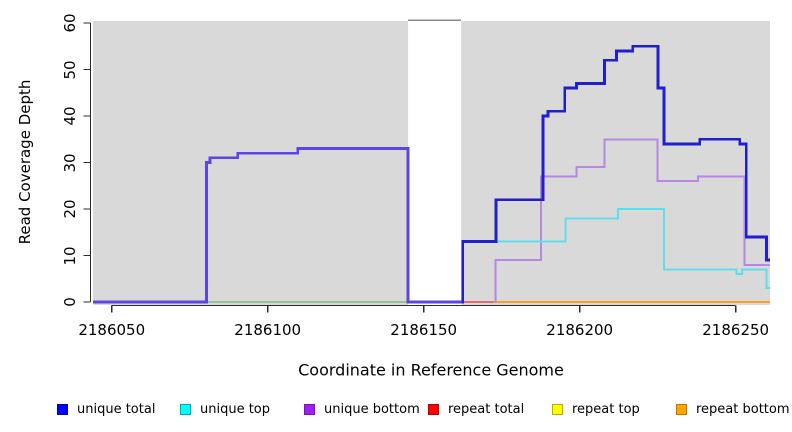 This screenshot has height=432, width=792. Describe the element at coordinates (486, 409) in the screenshot. I see `legend-label: repeat total` at that location.